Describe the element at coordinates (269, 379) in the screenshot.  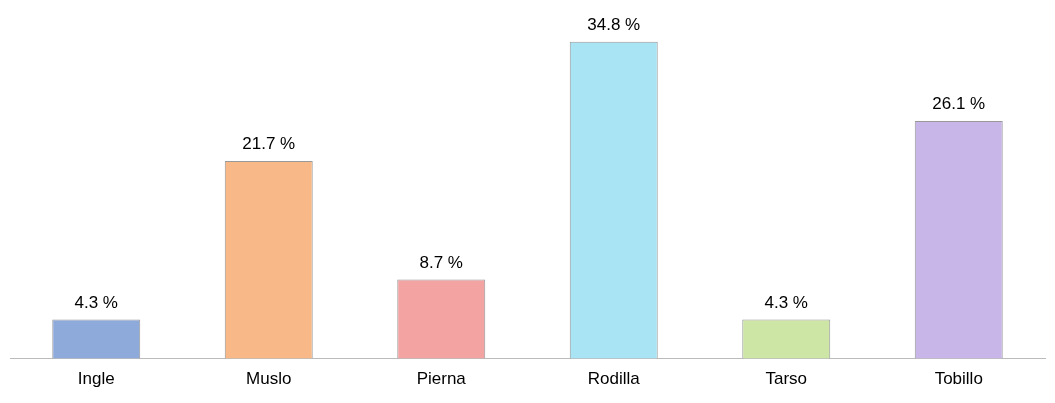
I see `x-tick-label: Muslo` at that location.